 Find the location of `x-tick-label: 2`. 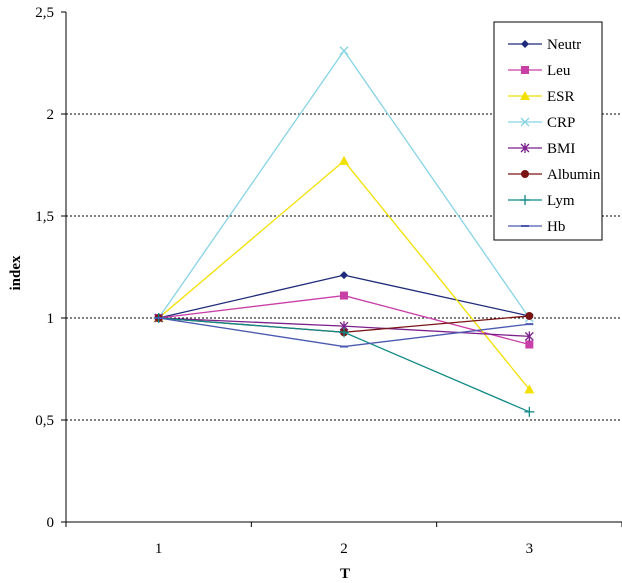

x-tick-label: 2 is located at coordinates (344, 549).